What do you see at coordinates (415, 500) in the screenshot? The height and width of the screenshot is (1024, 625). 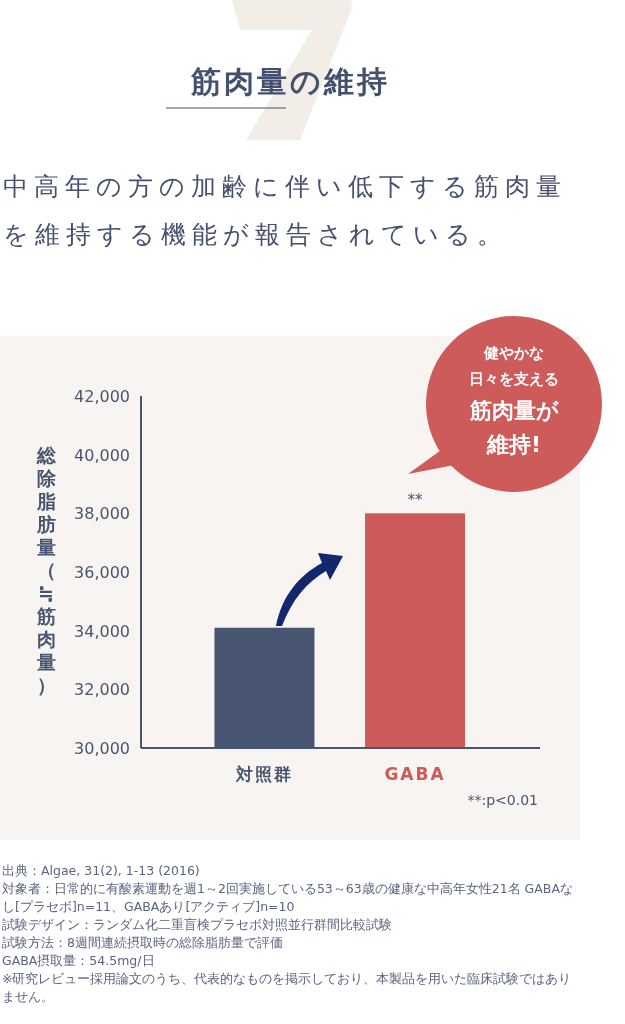 I see `annotation: **` at bounding box center [415, 500].